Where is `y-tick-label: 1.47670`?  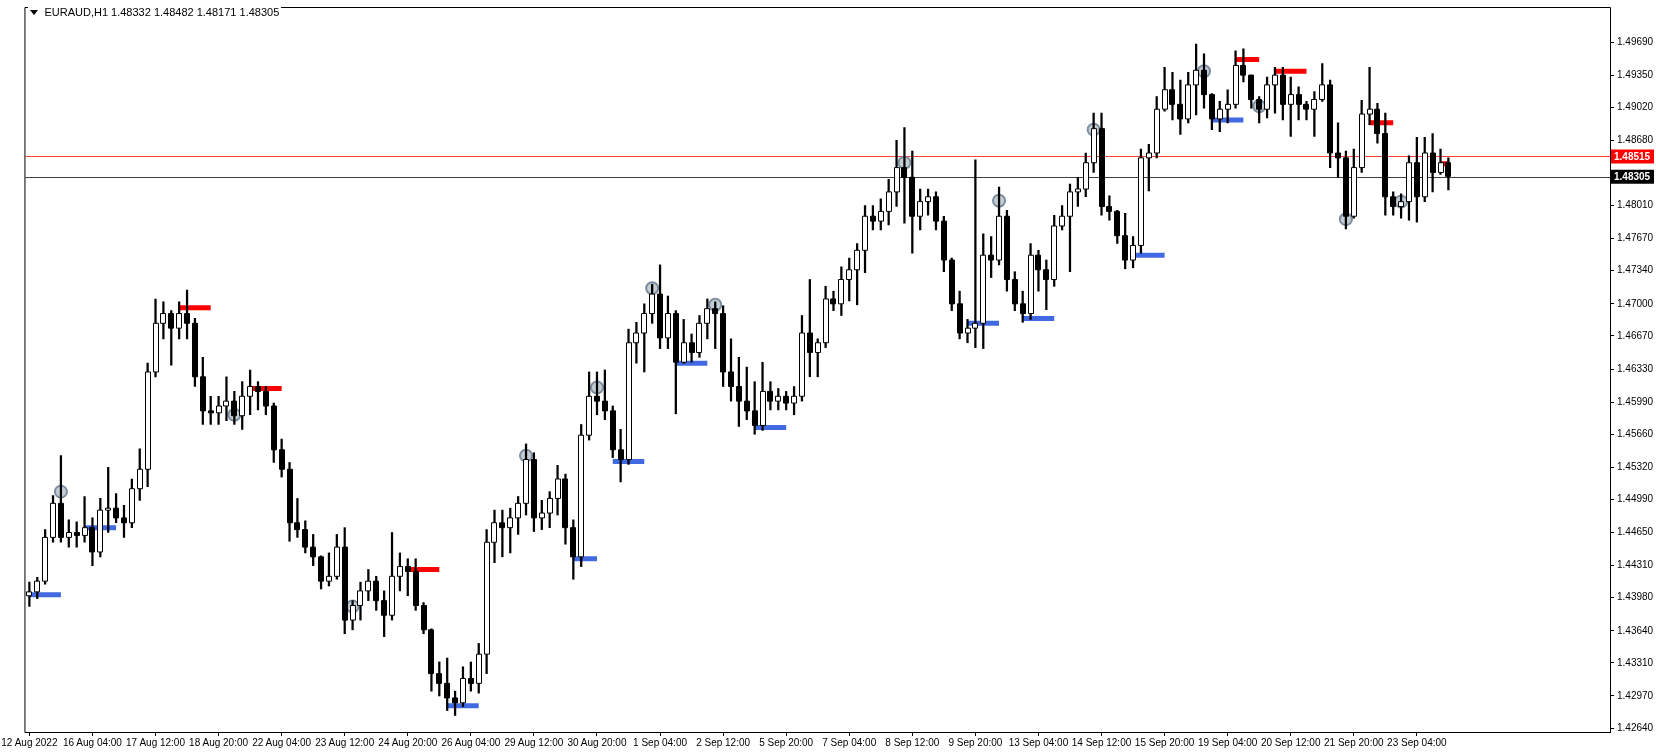
y-tick-label: 1.47670 is located at coordinates (1635, 238).